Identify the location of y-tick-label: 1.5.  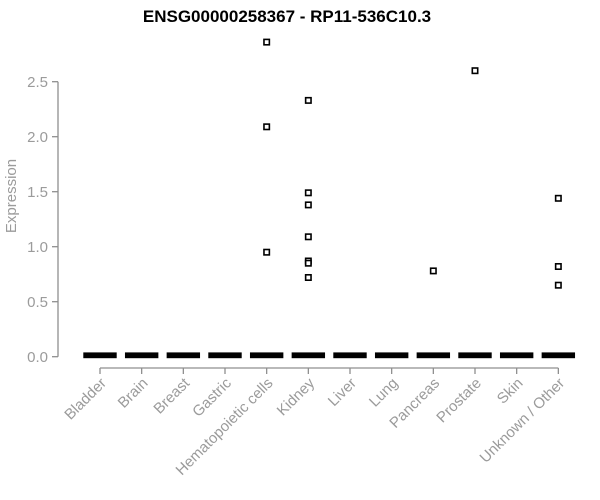
(37, 192).